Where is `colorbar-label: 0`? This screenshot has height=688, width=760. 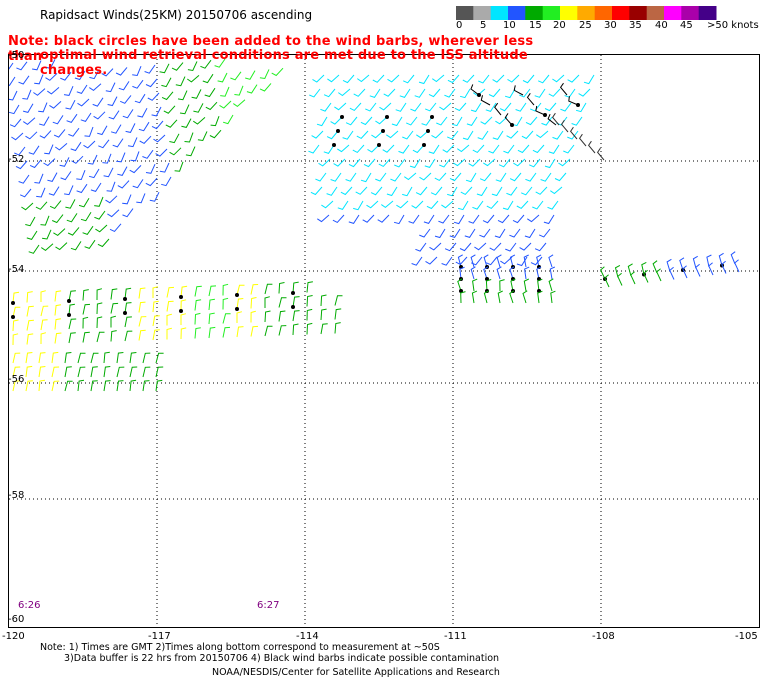
colorbar-label: 0 is located at coordinates (459, 25).